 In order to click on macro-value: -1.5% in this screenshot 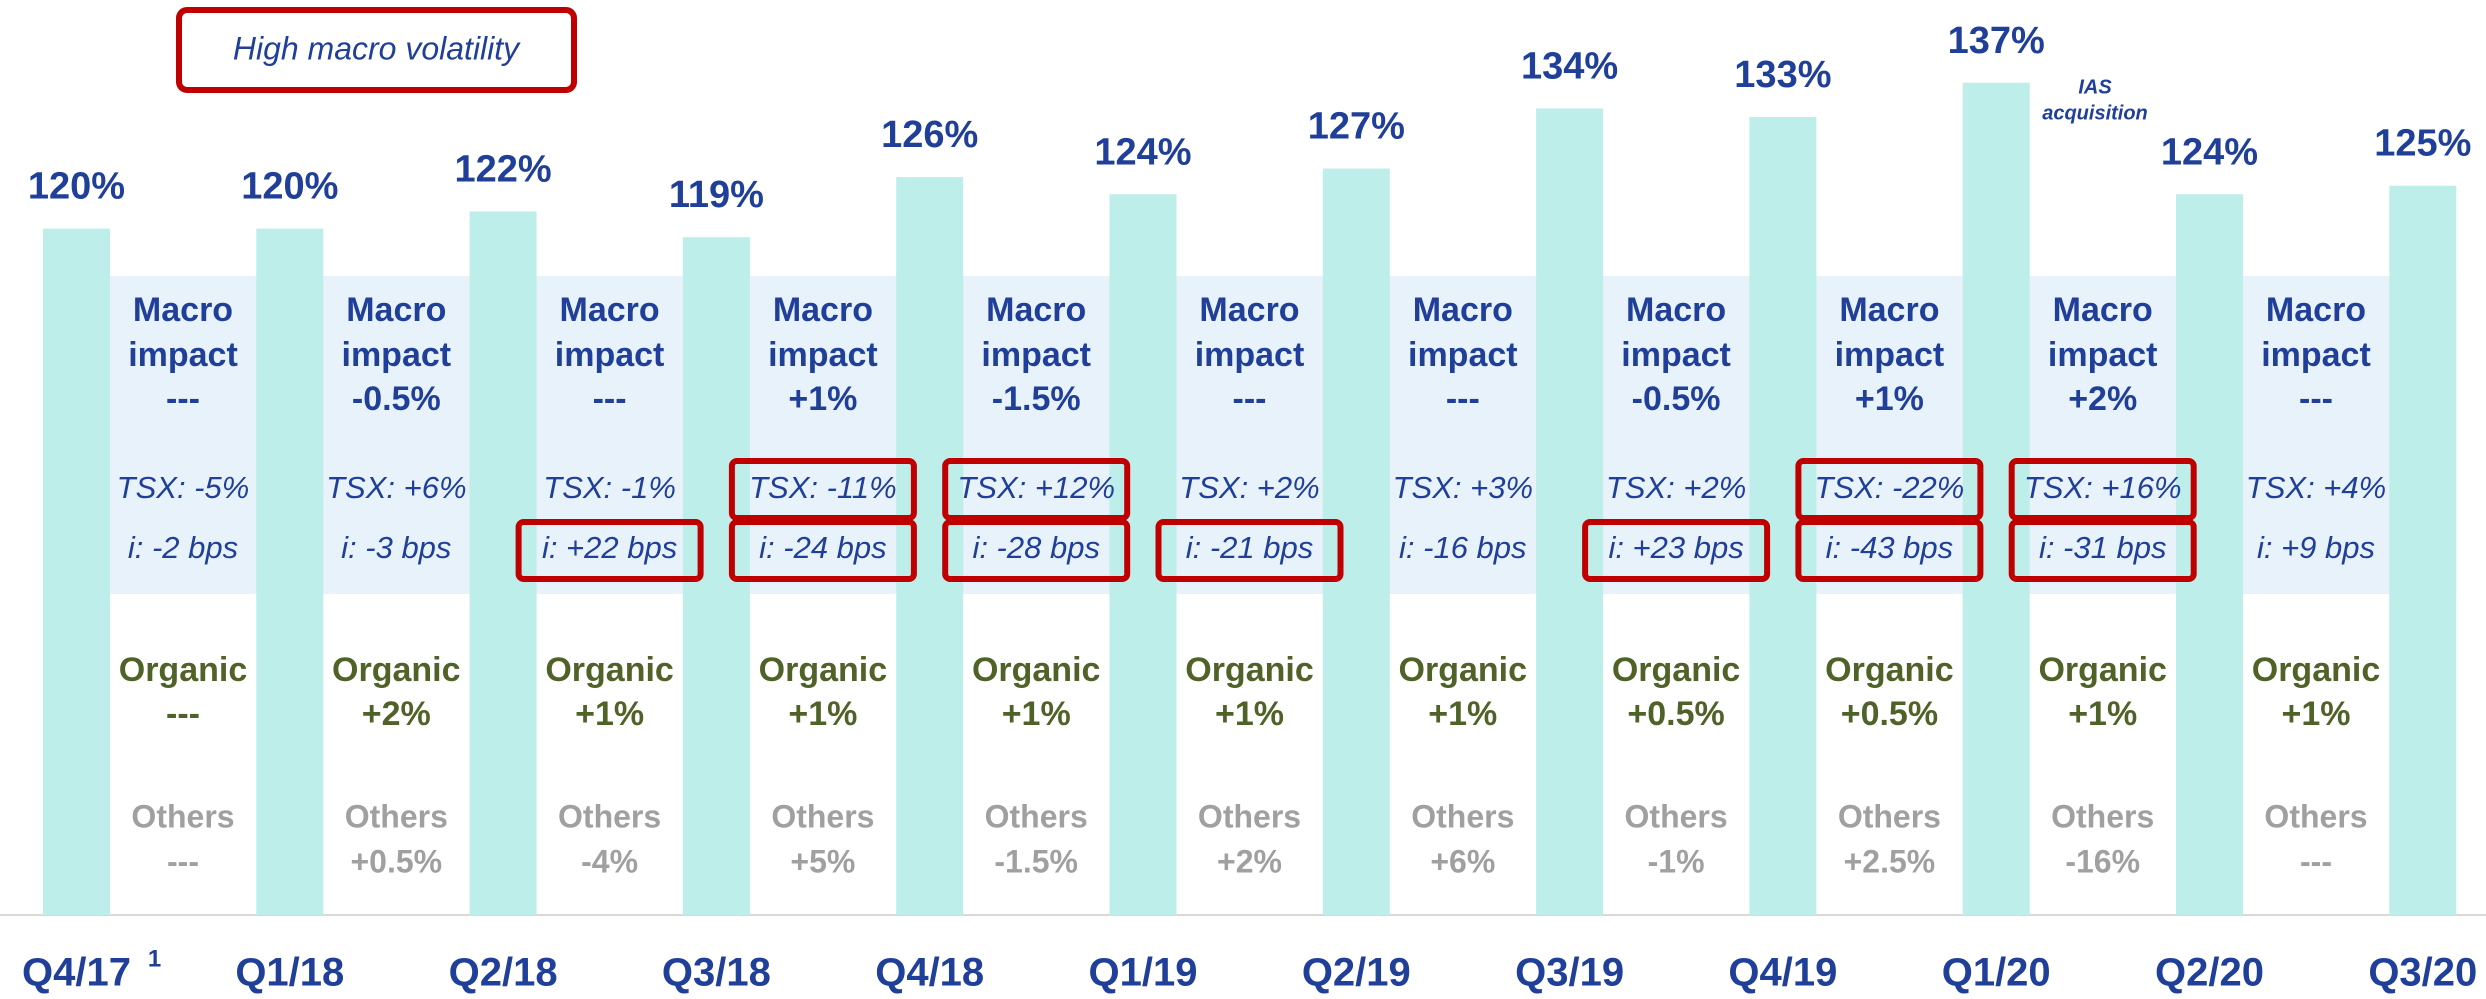, I will do `click(1036, 399)`.